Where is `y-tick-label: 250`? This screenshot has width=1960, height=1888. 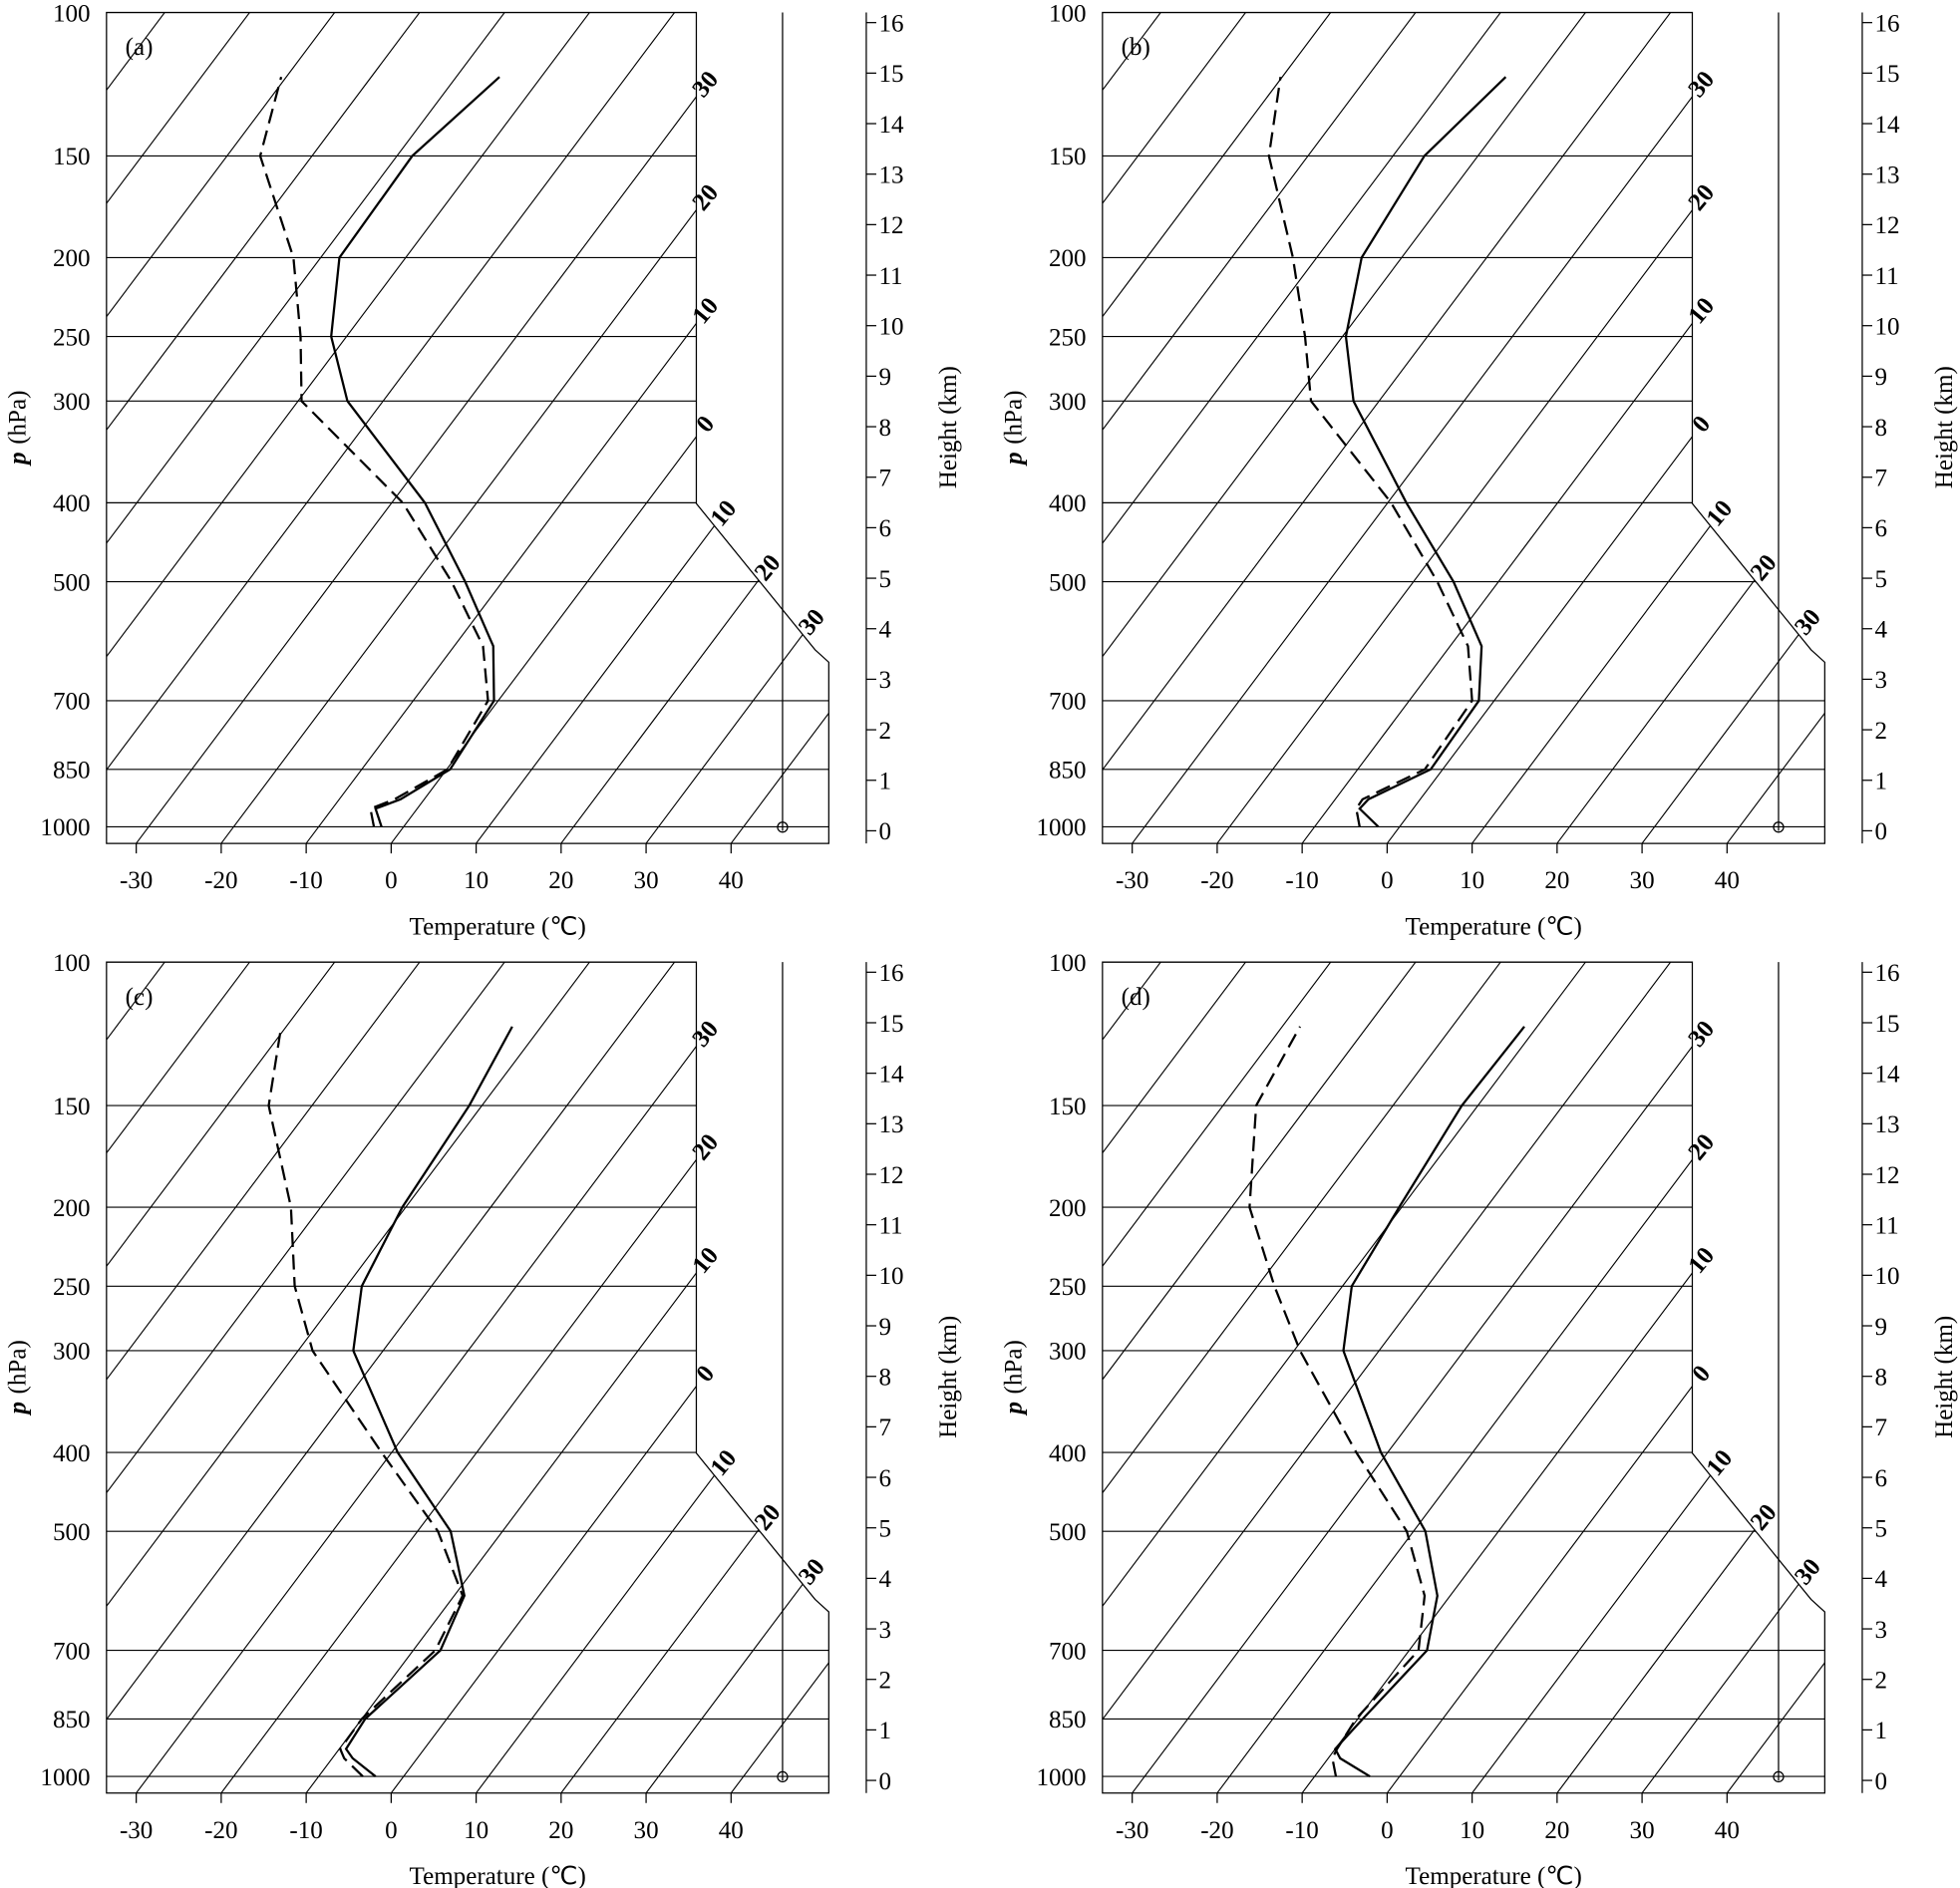
y-tick-label: 250 is located at coordinates (1068, 1287).